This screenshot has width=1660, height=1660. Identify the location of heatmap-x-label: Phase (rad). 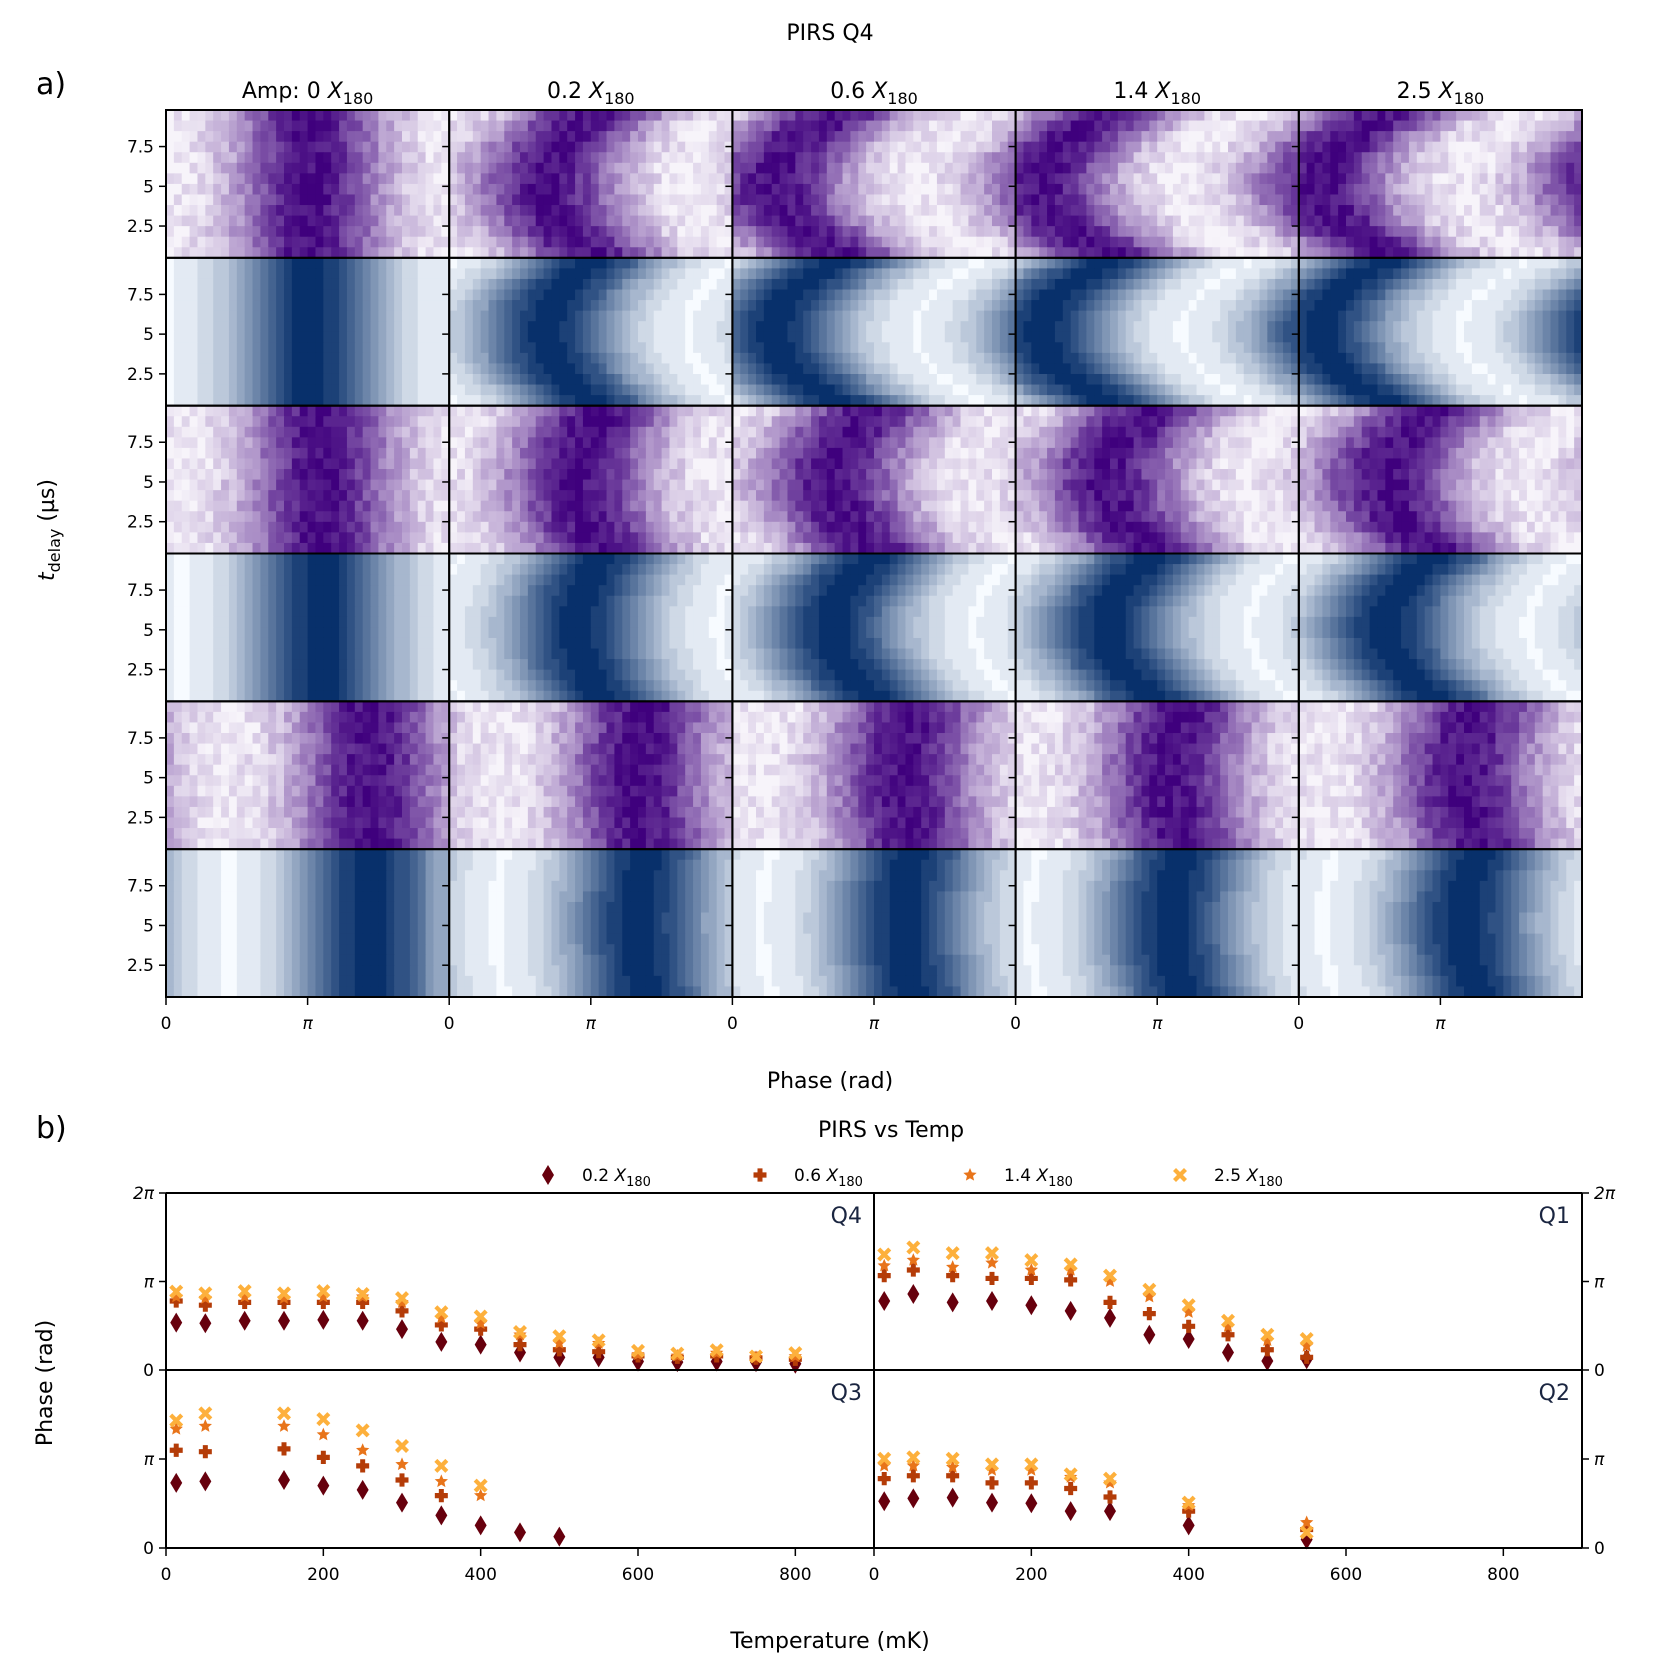
(830, 1081).